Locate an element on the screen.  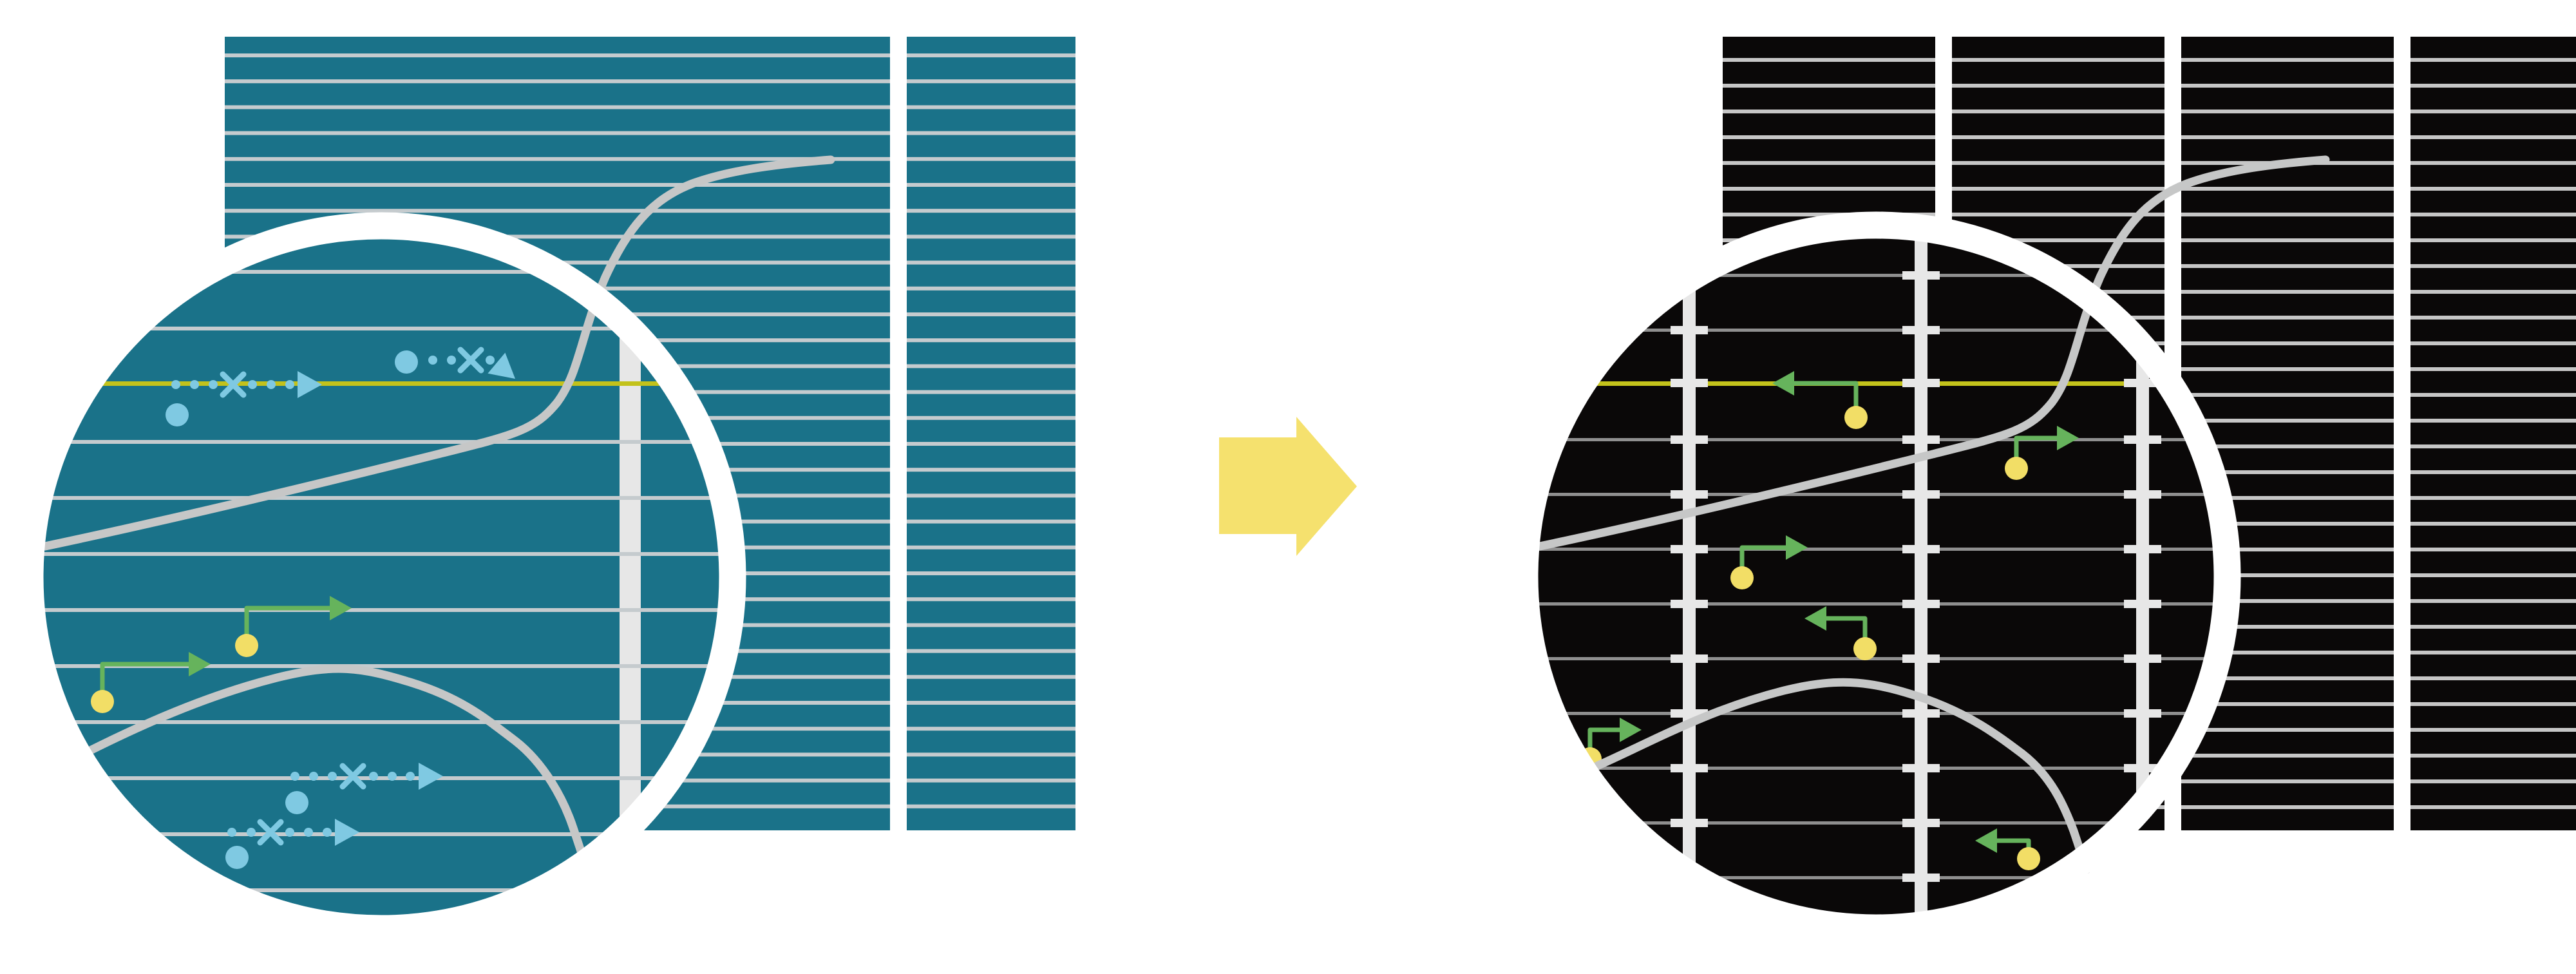
electron-dot is located at coordinates (296, 802).